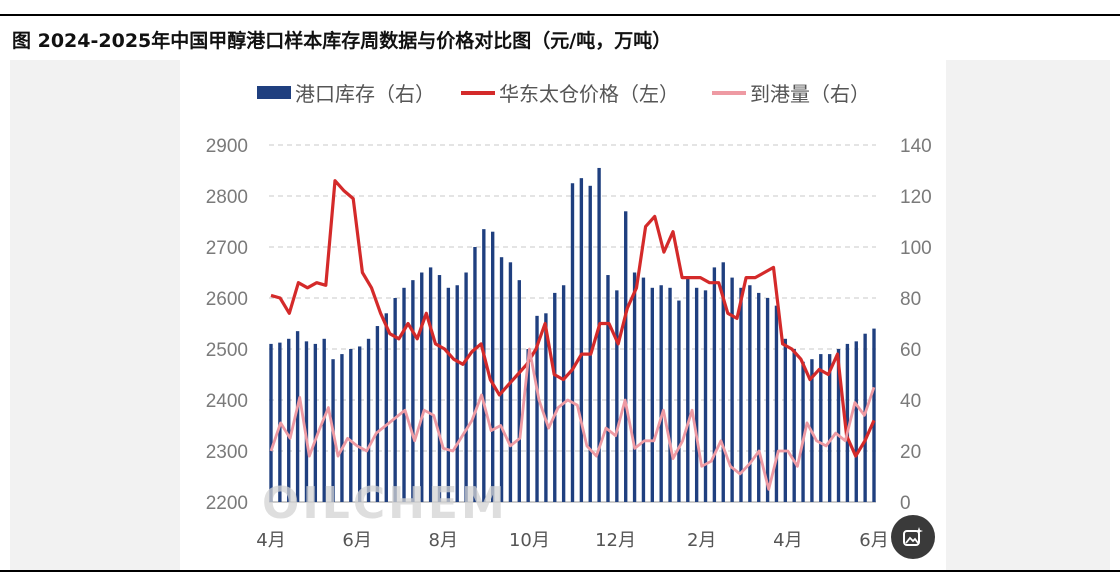 The height and width of the screenshot is (576, 1120). What do you see at coordinates (910, 401) in the screenshot?
I see `y-right-tick-label: 40` at bounding box center [910, 401].